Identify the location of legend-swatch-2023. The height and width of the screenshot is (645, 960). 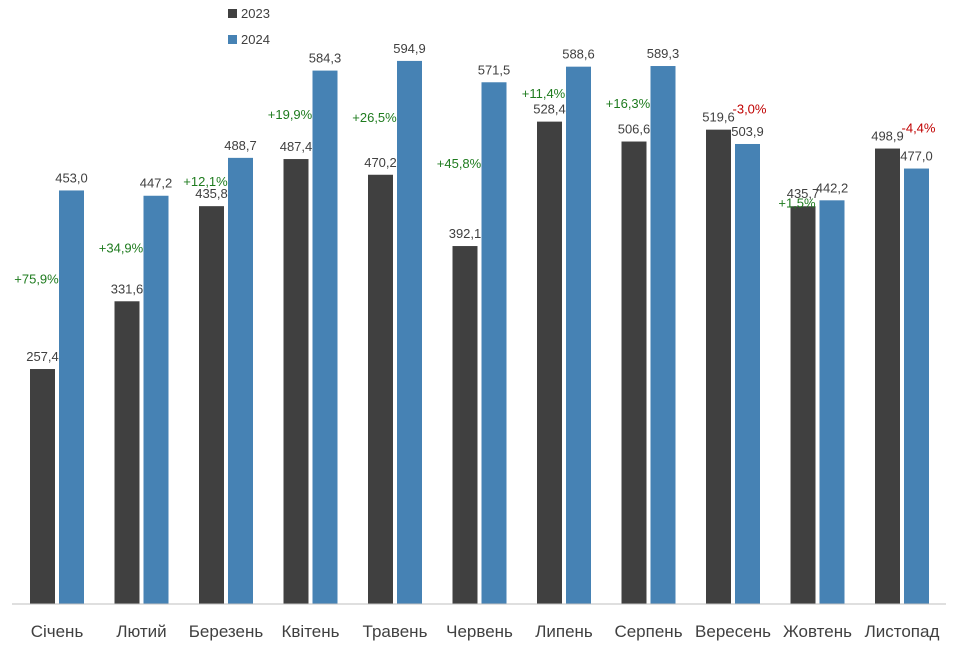
(232, 13).